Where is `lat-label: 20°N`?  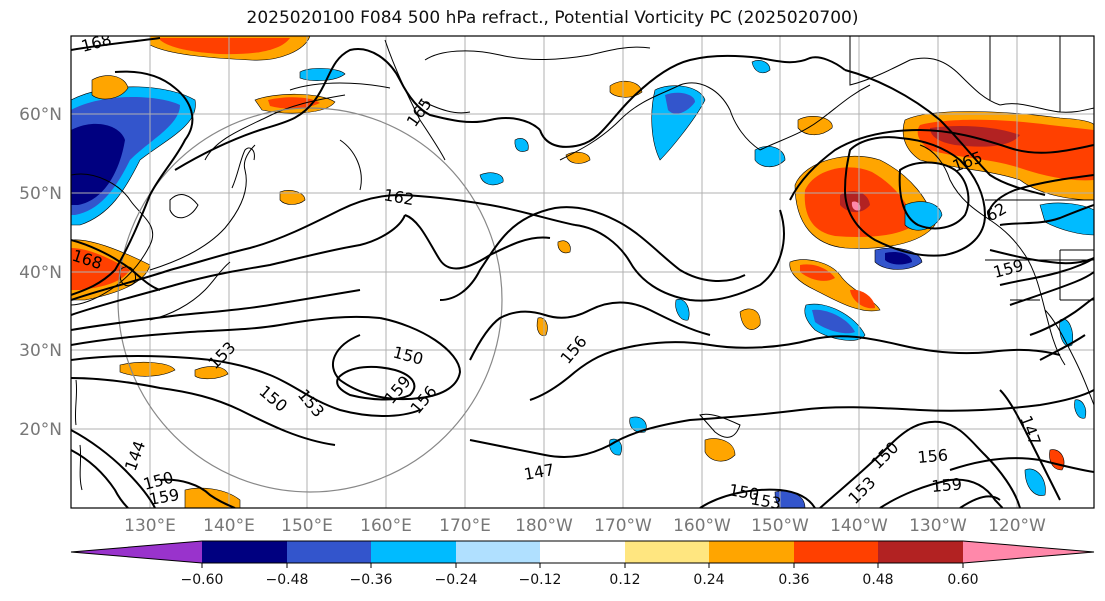
lat-label: 20°N is located at coordinates (40, 430).